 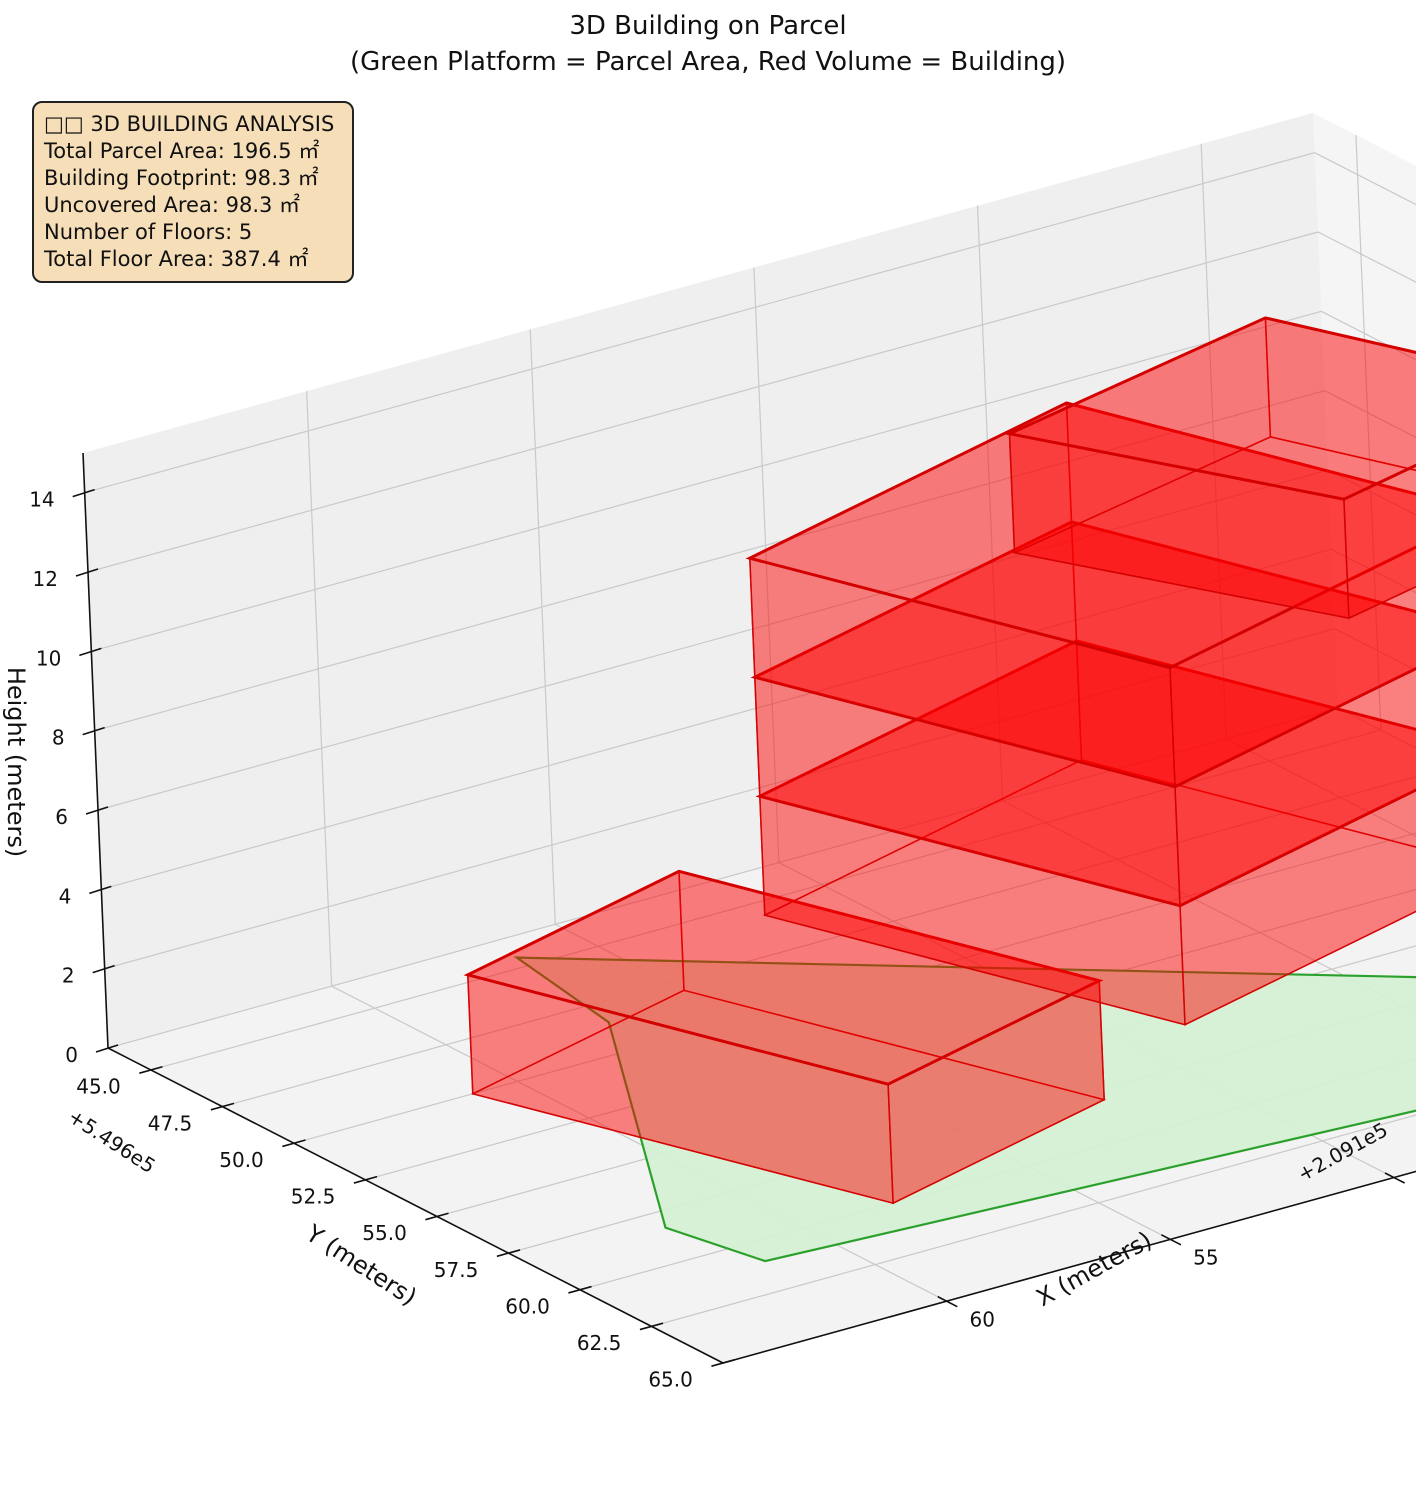 What do you see at coordinates (189, 124) in the screenshot?
I see `info-box-heading: □□ 3D BUILDING ANALYSIS` at bounding box center [189, 124].